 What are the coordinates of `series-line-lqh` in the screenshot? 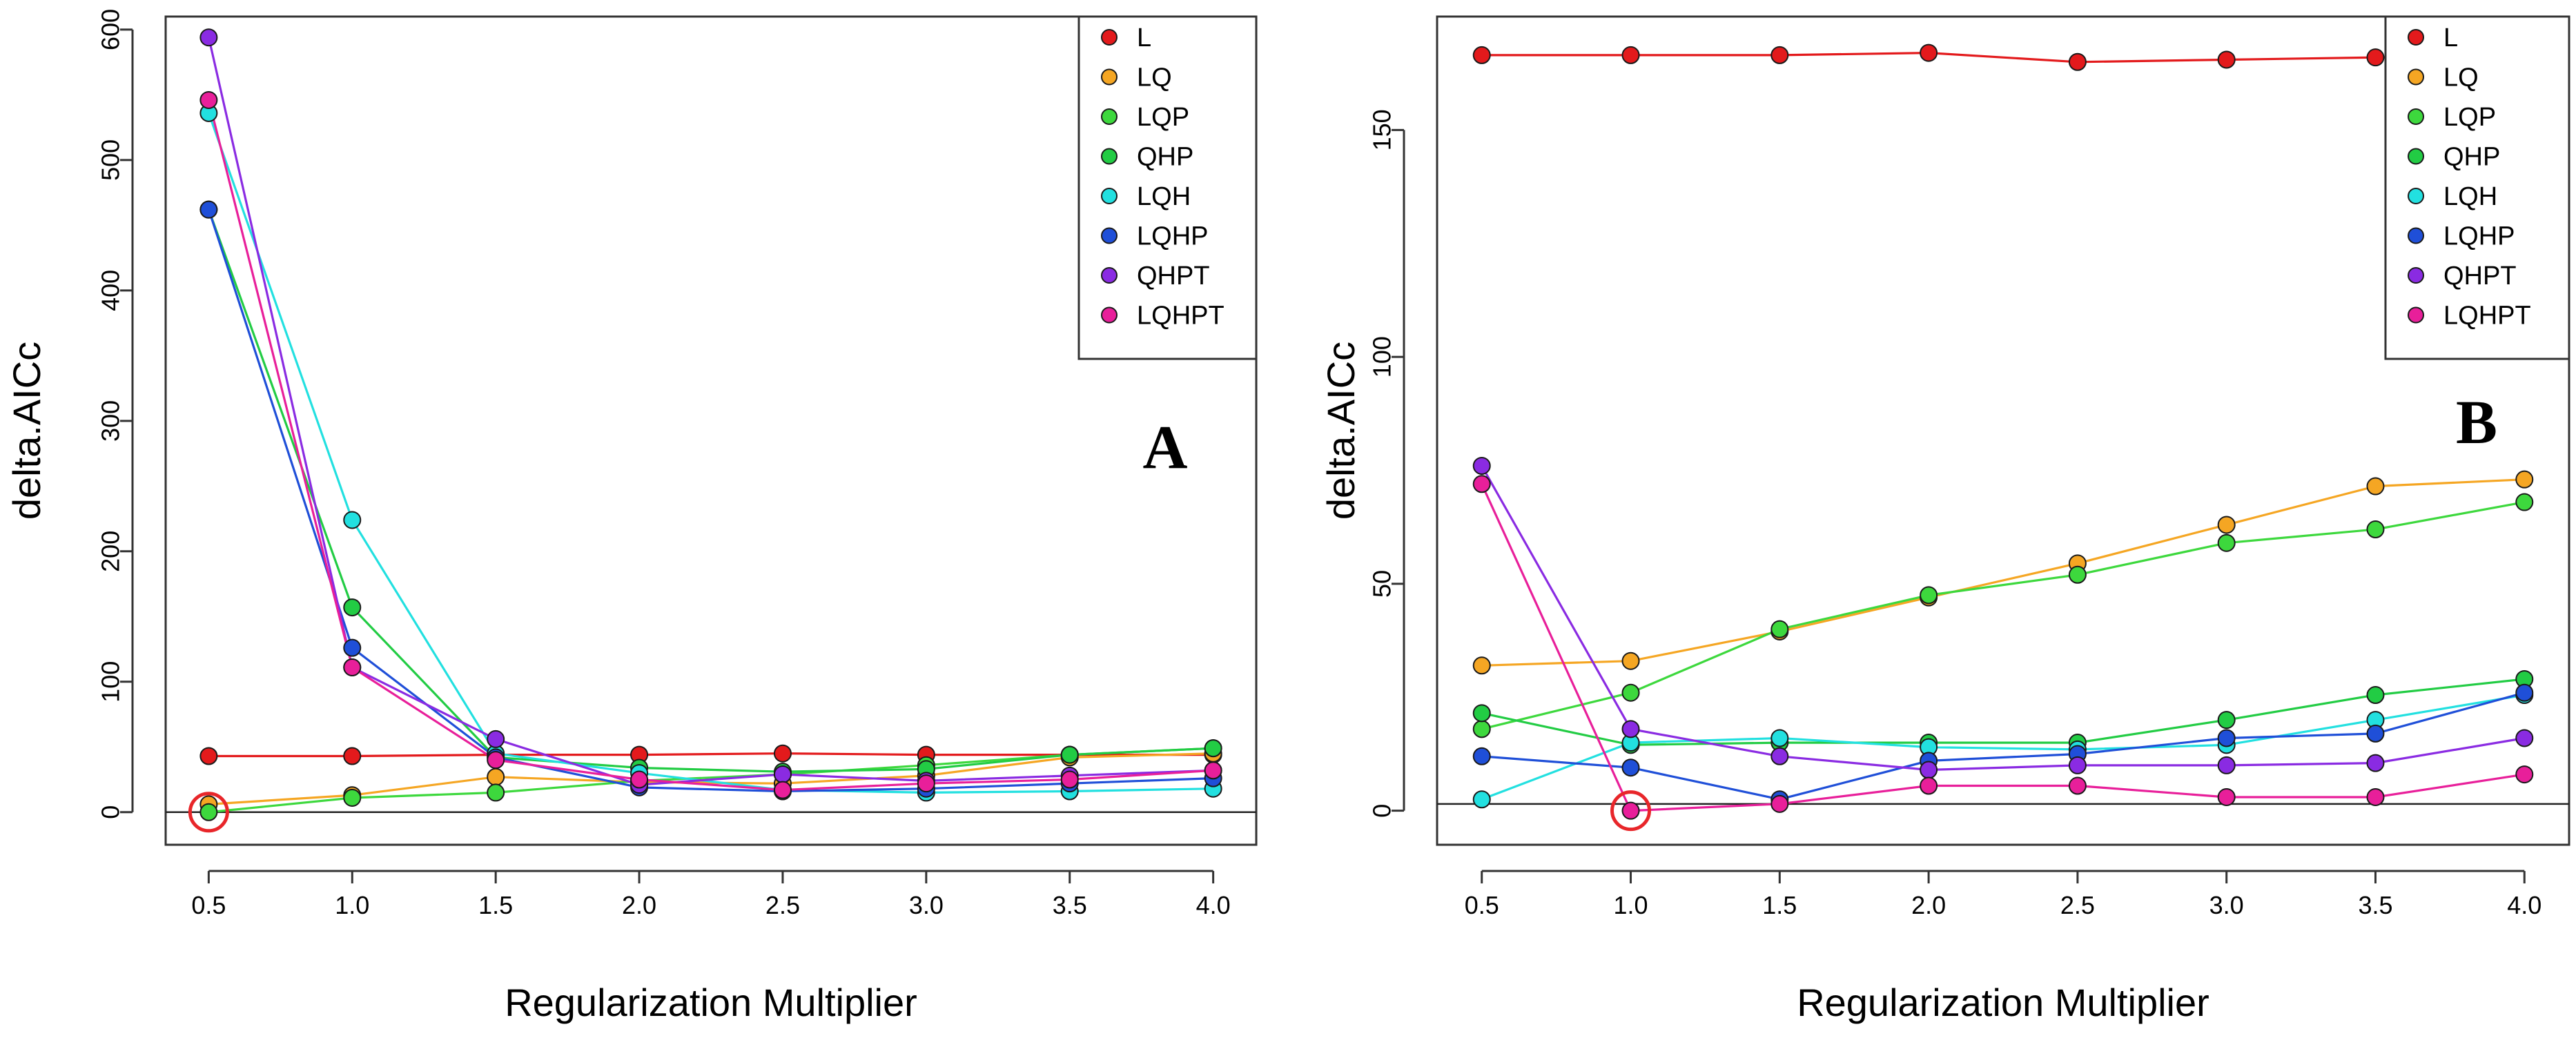 It's located at (2003, 748).